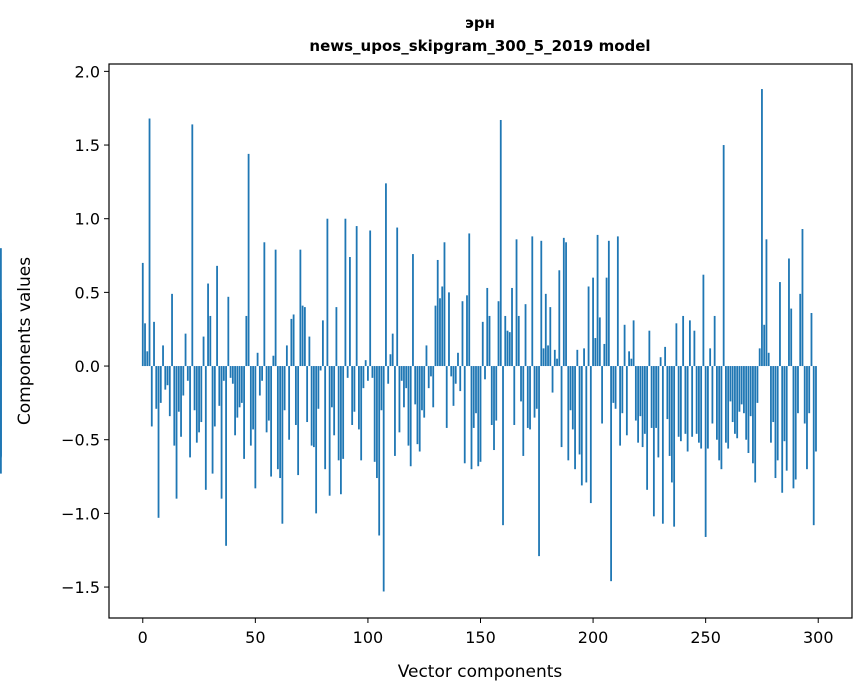 This screenshot has width=867, height=696. I want to click on x-tick-label: 100, so click(368, 637).